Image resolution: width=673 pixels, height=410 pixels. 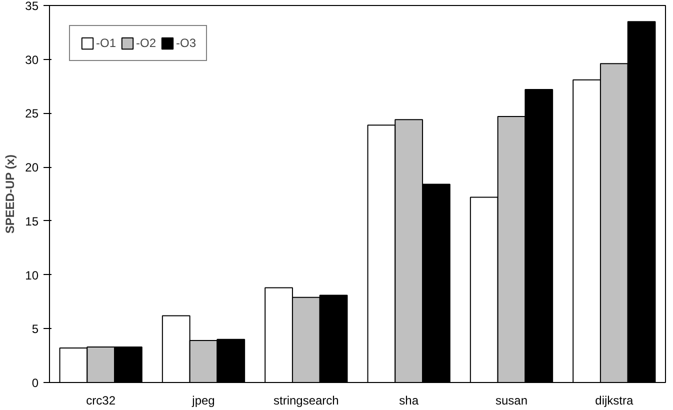 I want to click on x-tick-label: susan, so click(x=511, y=401).